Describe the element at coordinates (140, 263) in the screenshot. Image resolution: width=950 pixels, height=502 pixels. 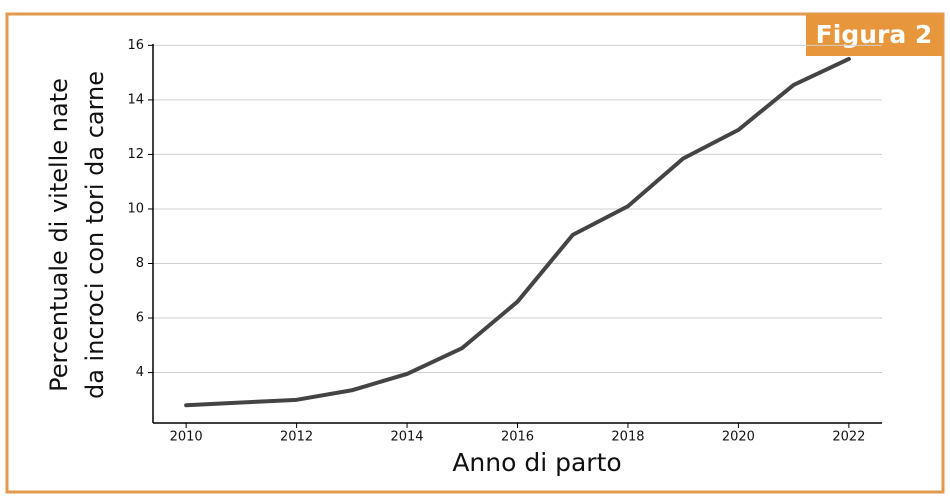
I see `y-tick-label: 8` at that location.